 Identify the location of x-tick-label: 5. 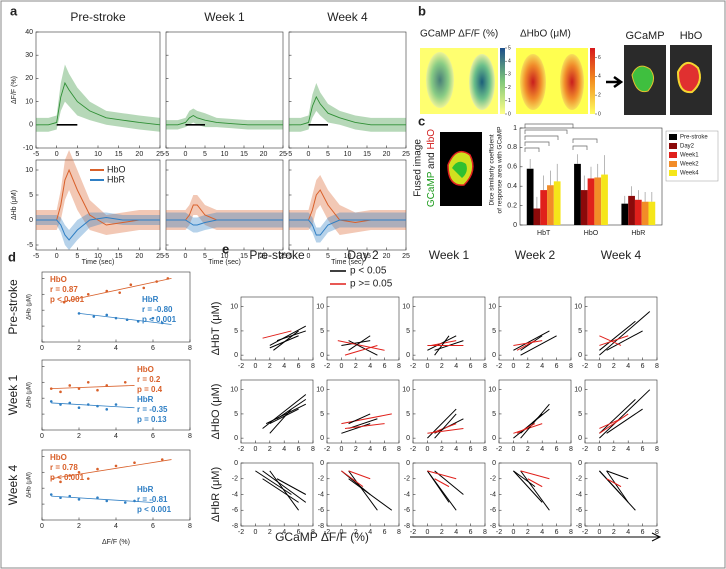
(205, 256).